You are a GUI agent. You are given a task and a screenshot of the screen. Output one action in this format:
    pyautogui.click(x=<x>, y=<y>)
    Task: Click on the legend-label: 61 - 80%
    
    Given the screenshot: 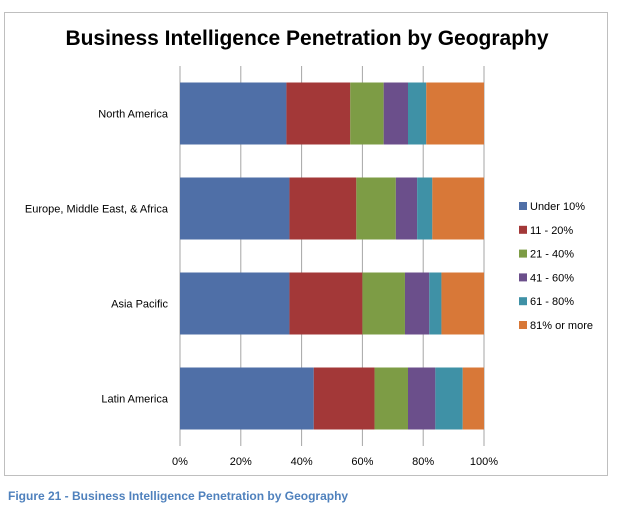 What is the action you would take?
    pyautogui.click(x=552, y=302)
    